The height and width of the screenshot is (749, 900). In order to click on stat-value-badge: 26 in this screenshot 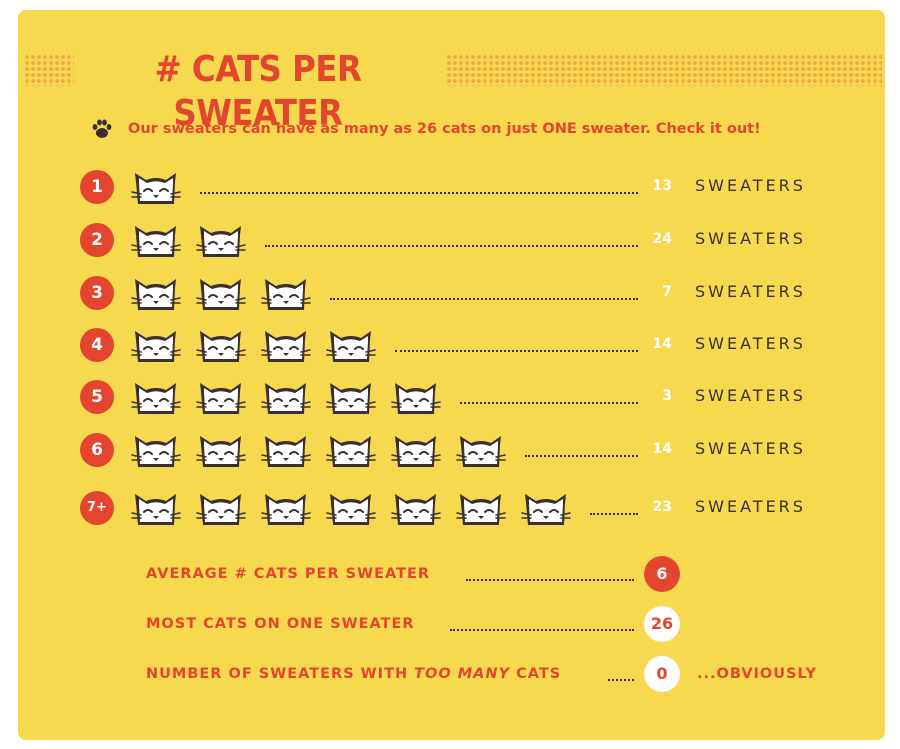, I will do `click(662, 624)`.